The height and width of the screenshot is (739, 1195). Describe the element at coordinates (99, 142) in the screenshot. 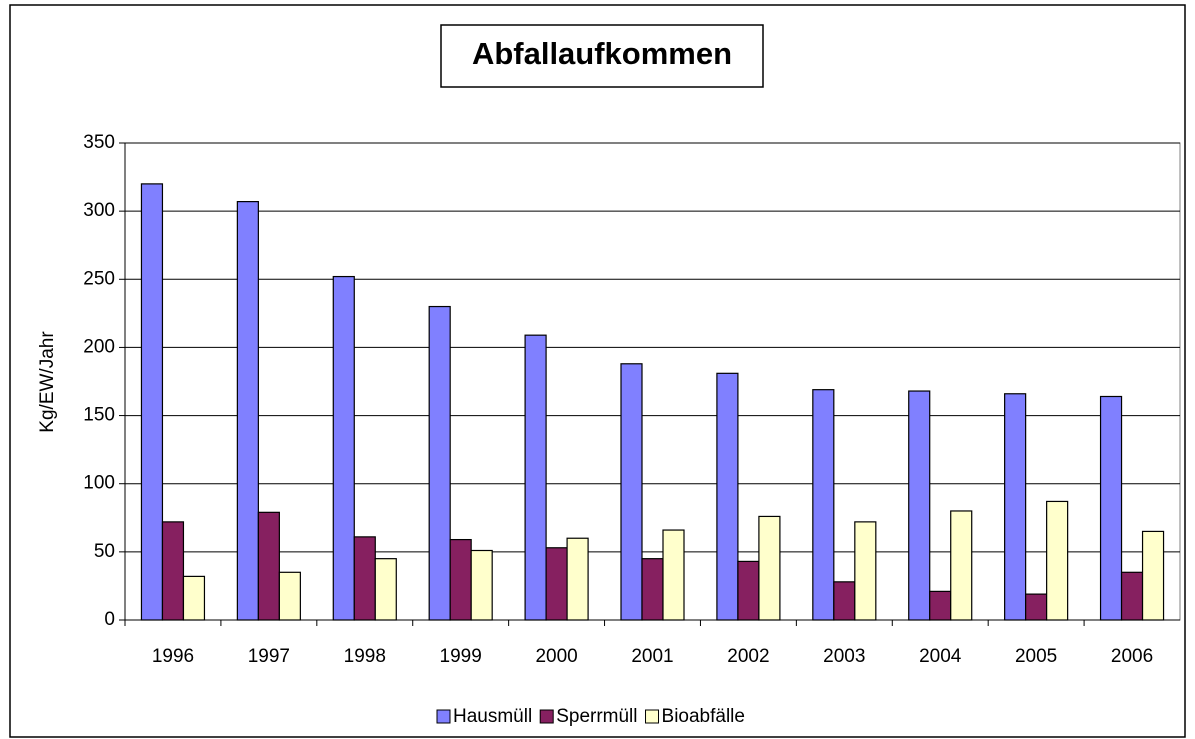

I see `y-tick-label: 350` at that location.